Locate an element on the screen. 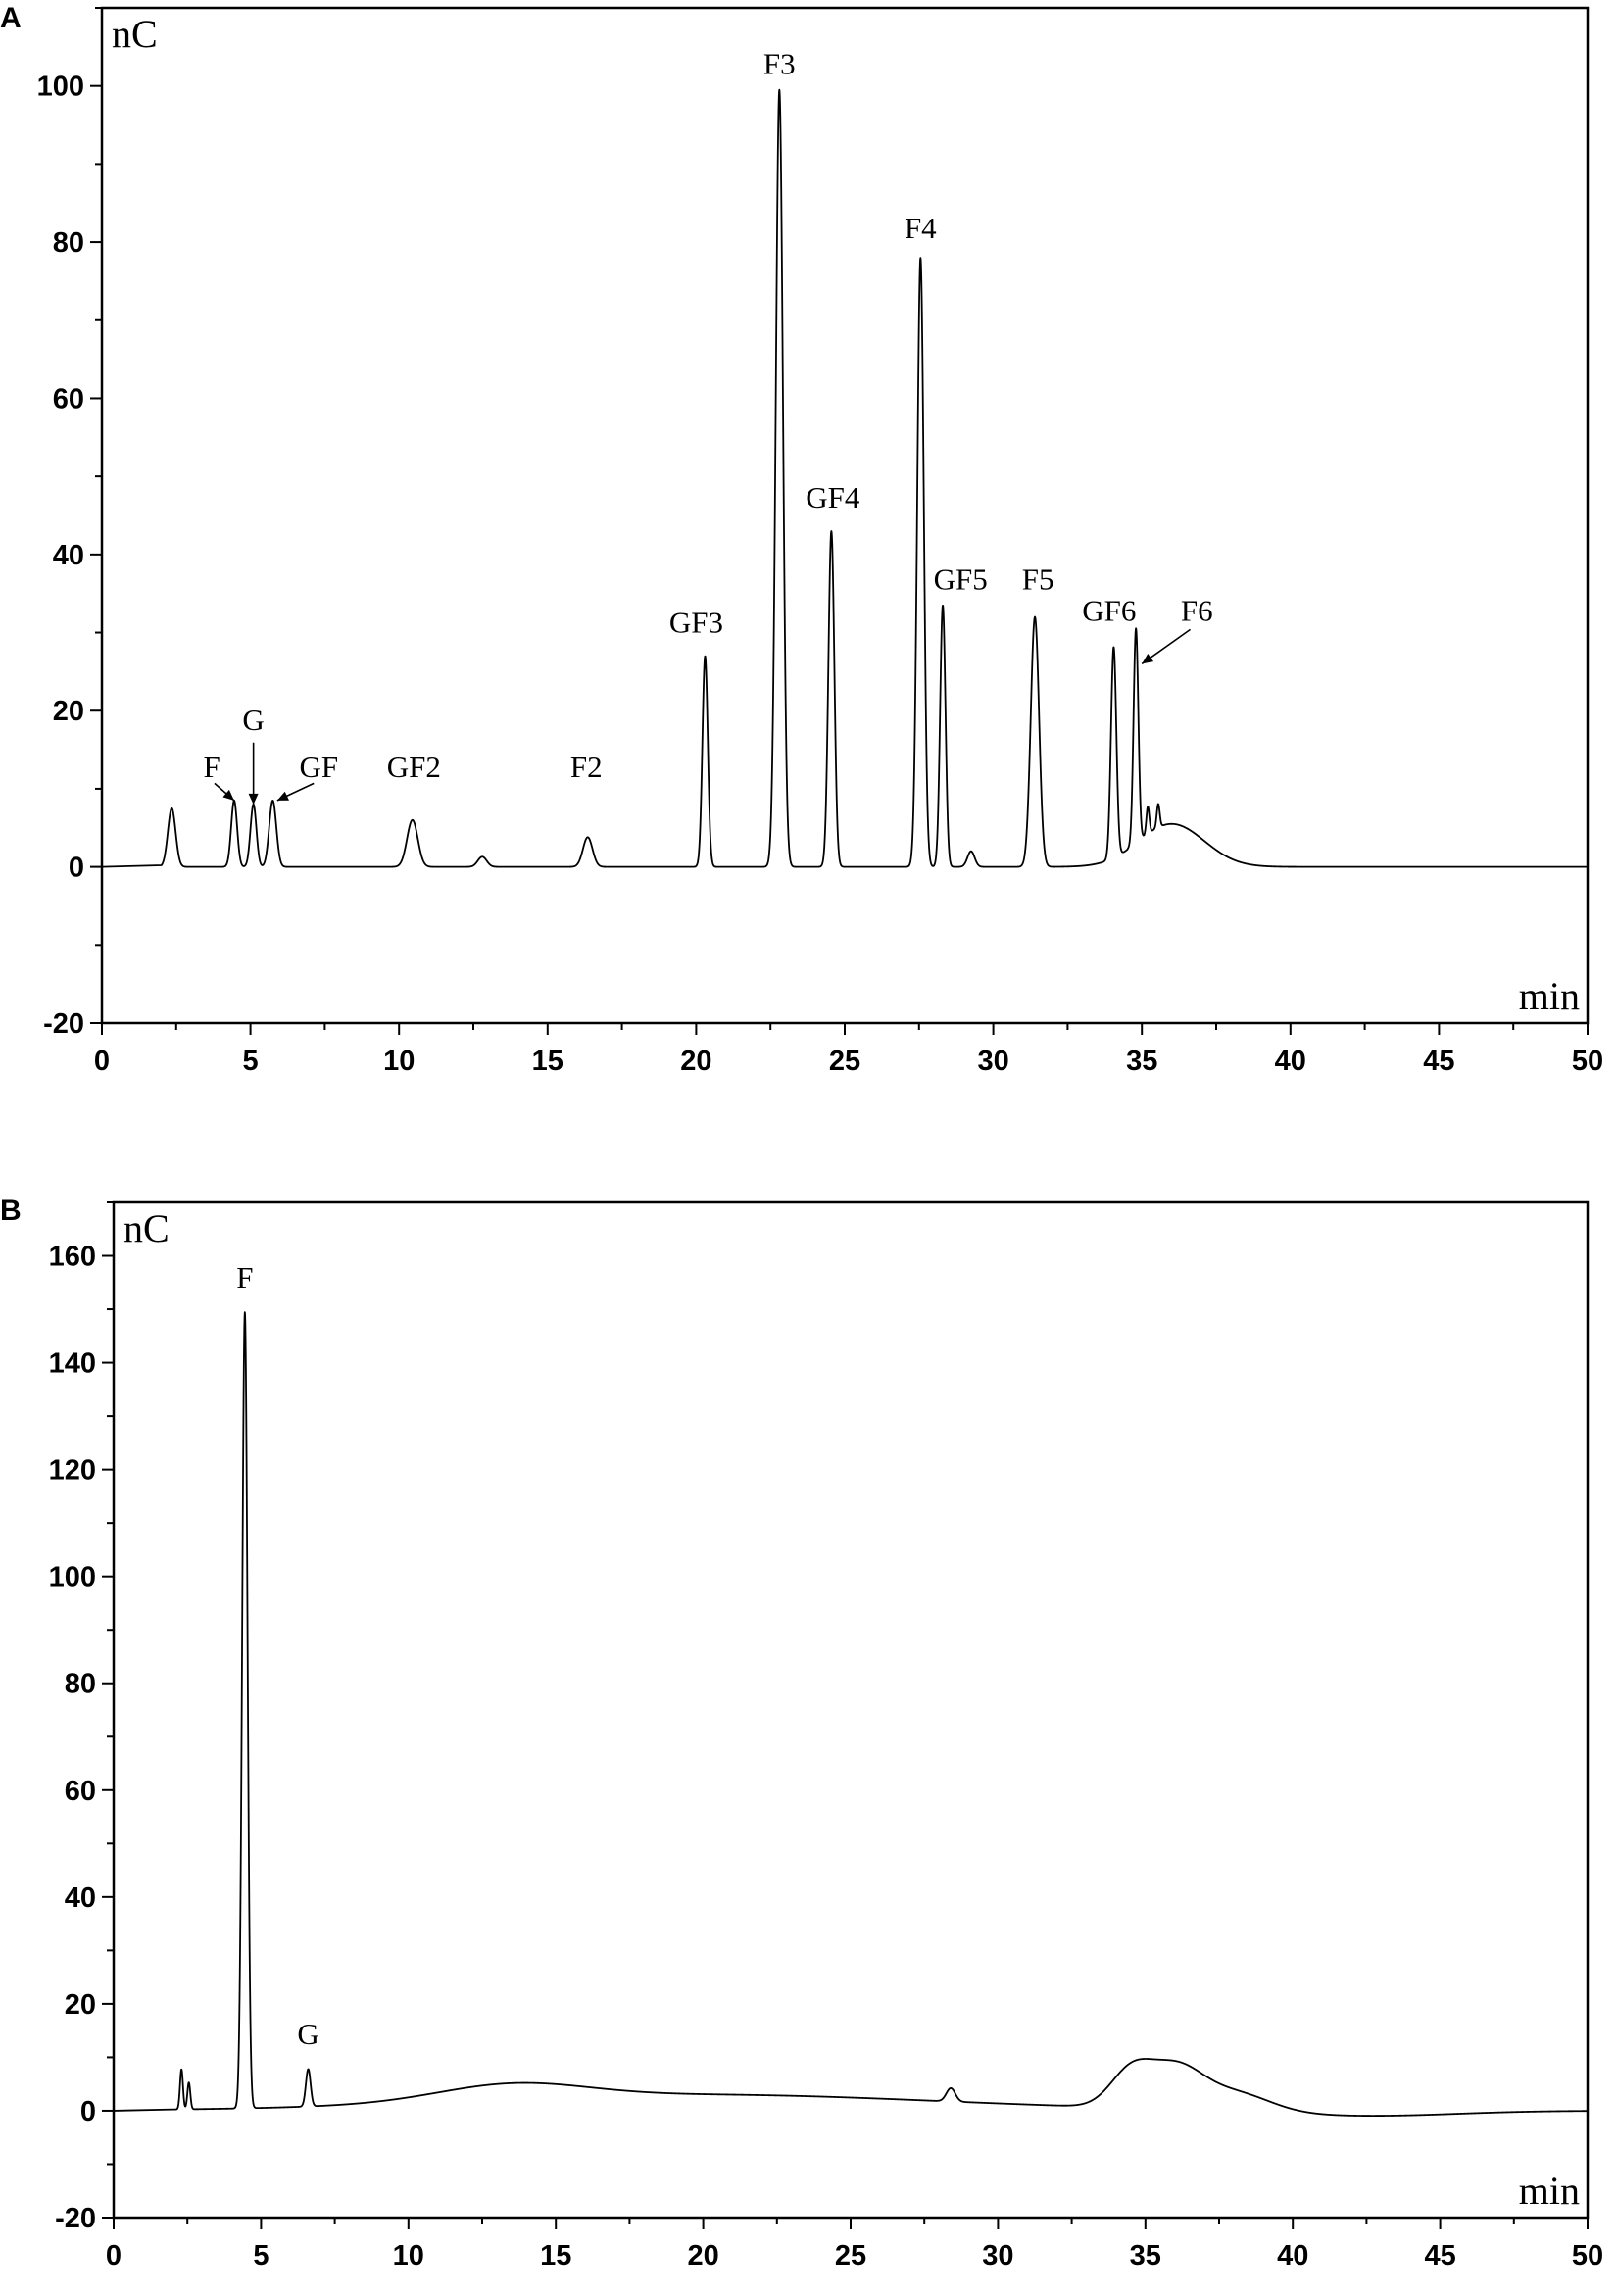 The width and height of the screenshot is (1617, 2296). panel-b-x-tick-label: 40 is located at coordinates (1292, 2256).